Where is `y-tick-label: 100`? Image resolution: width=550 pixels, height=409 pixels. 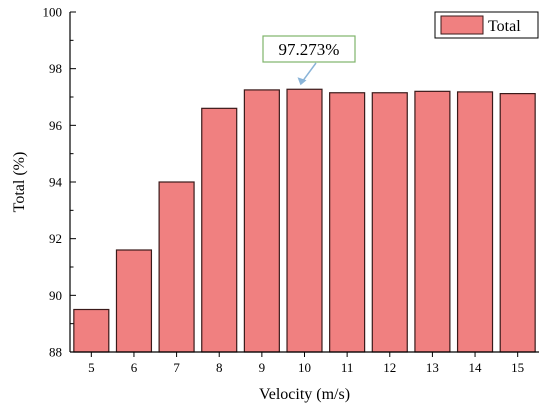 y-tick-label: 100 is located at coordinates (53, 12).